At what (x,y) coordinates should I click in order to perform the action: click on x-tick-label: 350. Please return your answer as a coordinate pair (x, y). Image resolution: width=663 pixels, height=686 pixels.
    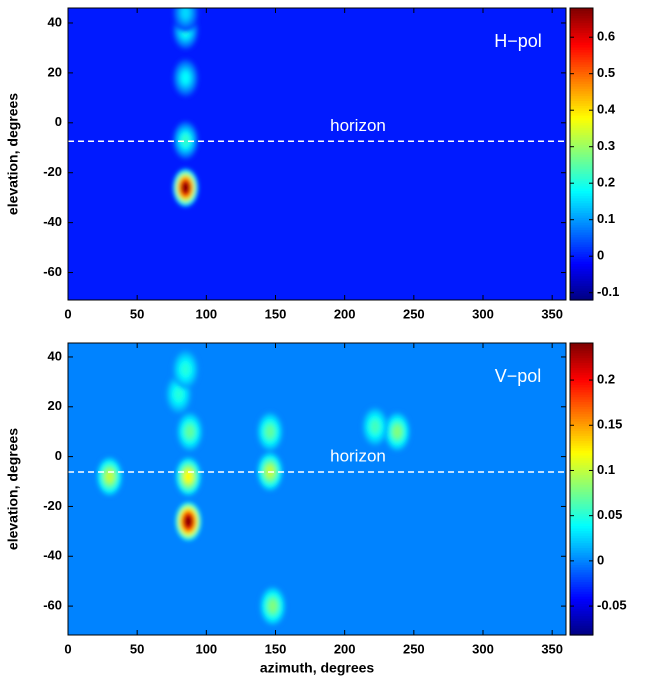
    Looking at the image, I should click on (552, 313).